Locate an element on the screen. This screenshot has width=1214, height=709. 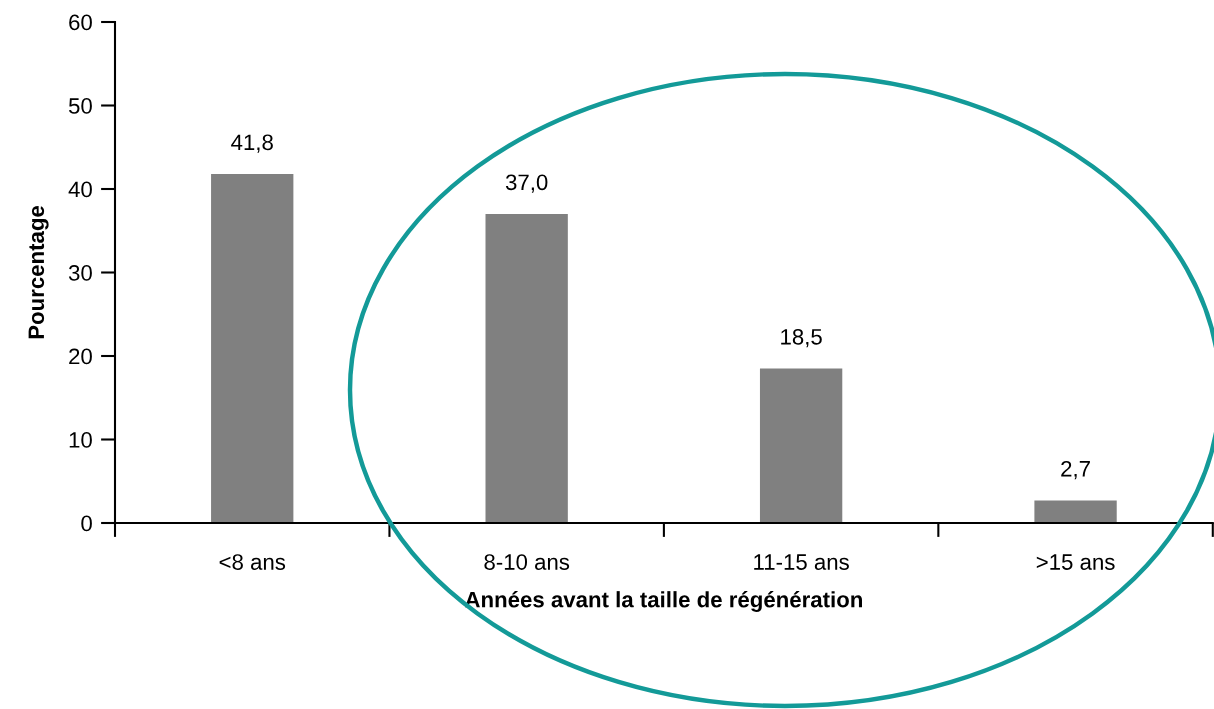
y-axis-title: Pourcentage is located at coordinates (38, 272).